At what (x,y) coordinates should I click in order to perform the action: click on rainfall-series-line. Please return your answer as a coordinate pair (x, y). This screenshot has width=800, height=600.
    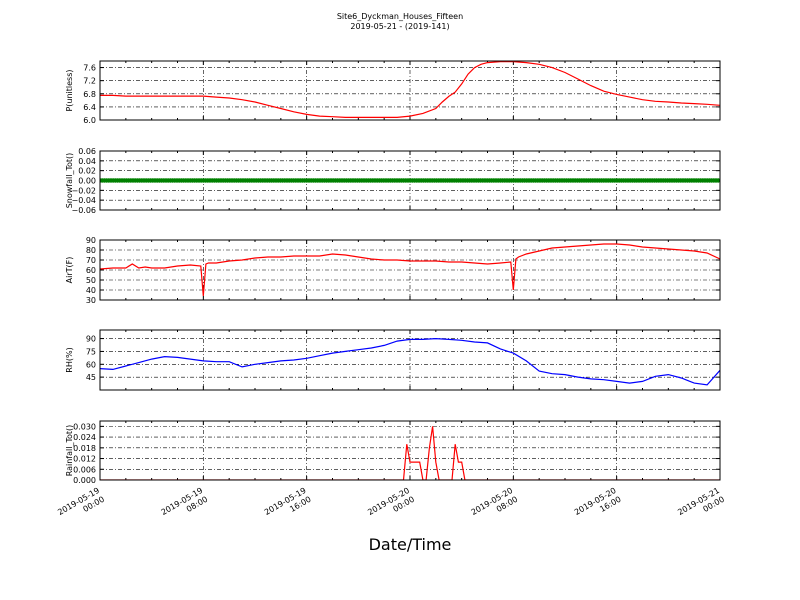
    Looking at the image, I should click on (410, 453).